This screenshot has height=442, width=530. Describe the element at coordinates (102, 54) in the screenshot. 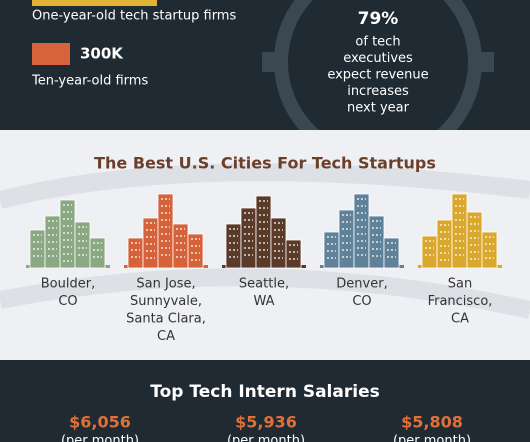

I see `firm-value: 300K` at that location.